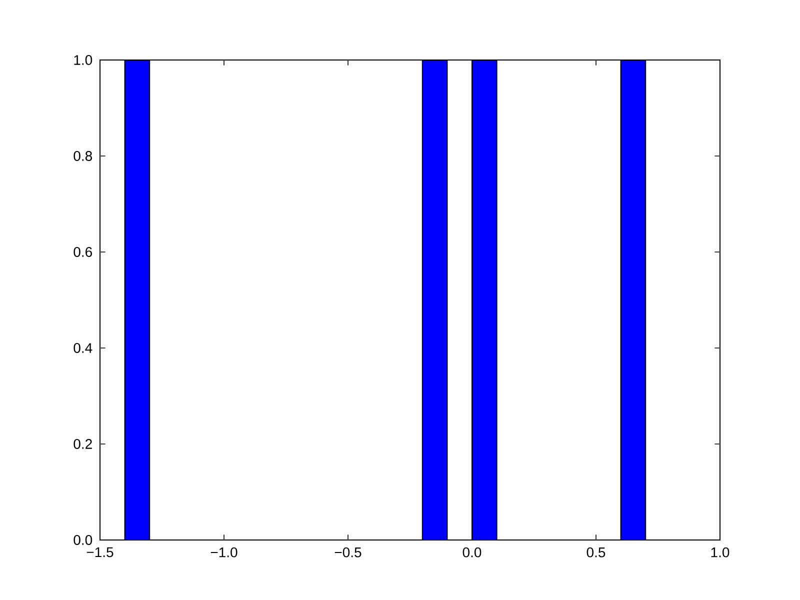  Describe the element at coordinates (472, 552) in the screenshot. I see `x-tick-label: 0.0` at that location.